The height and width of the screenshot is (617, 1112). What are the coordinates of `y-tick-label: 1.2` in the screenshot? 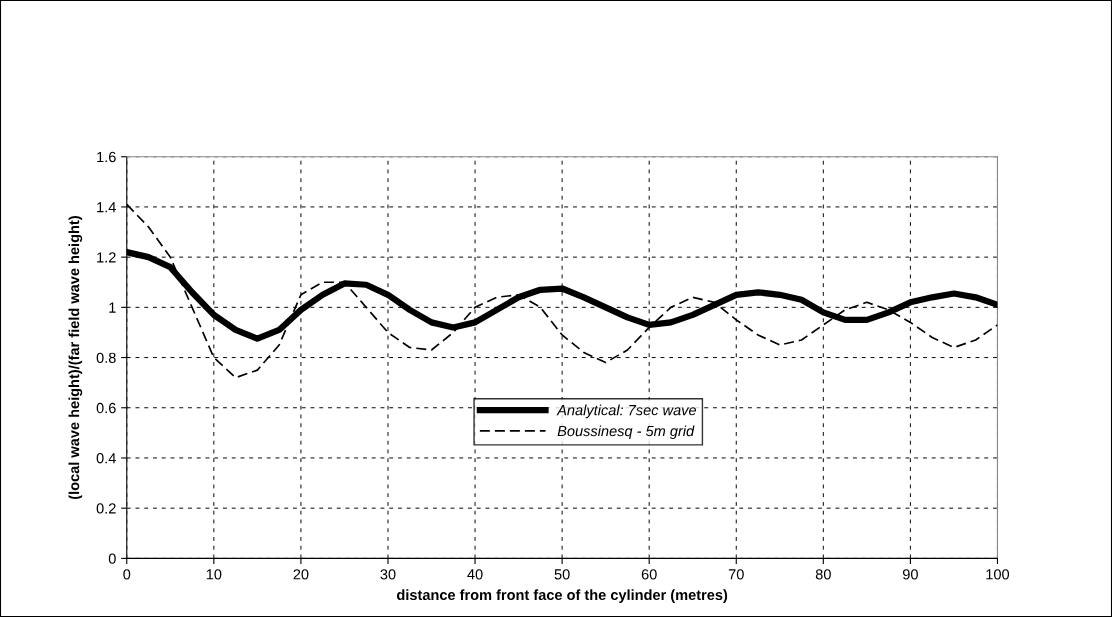 It's located at (106, 257).